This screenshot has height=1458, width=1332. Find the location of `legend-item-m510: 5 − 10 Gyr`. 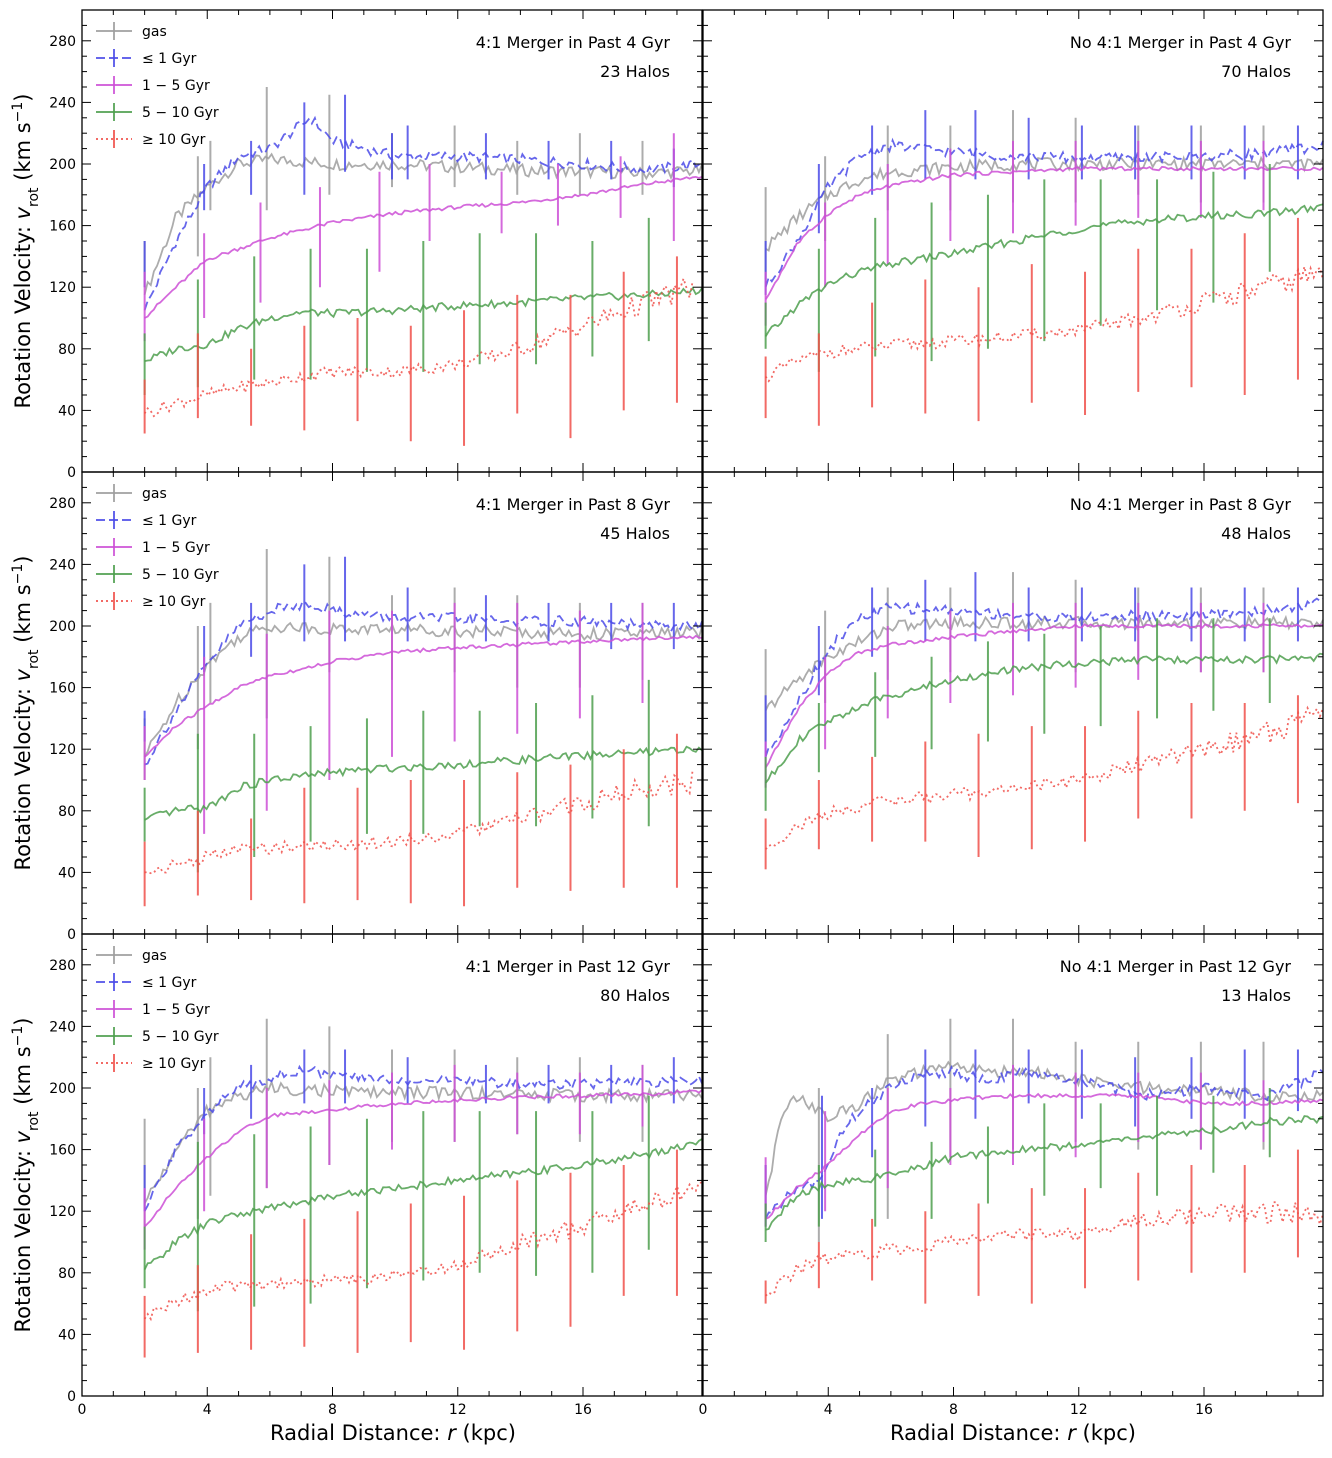

legend-item-m510: 5 − 10 Gyr is located at coordinates (157, 112).